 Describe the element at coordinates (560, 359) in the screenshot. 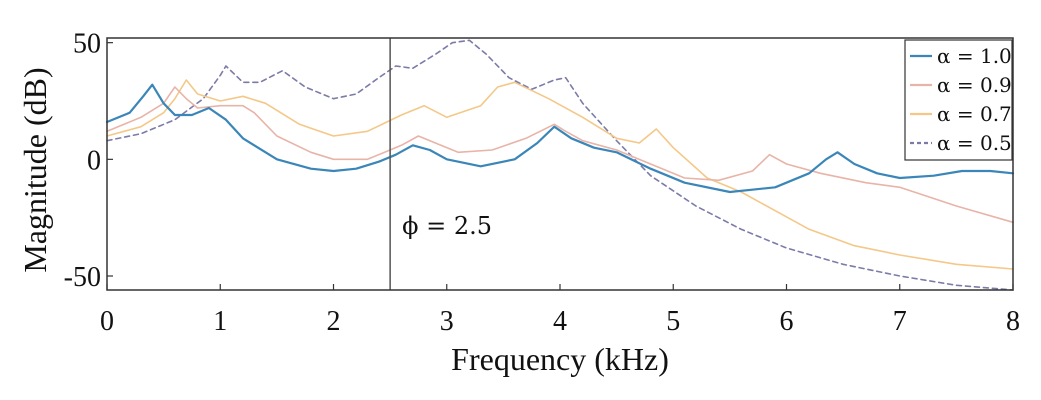

I see `x-axis-label: Frequency (kHz)` at that location.